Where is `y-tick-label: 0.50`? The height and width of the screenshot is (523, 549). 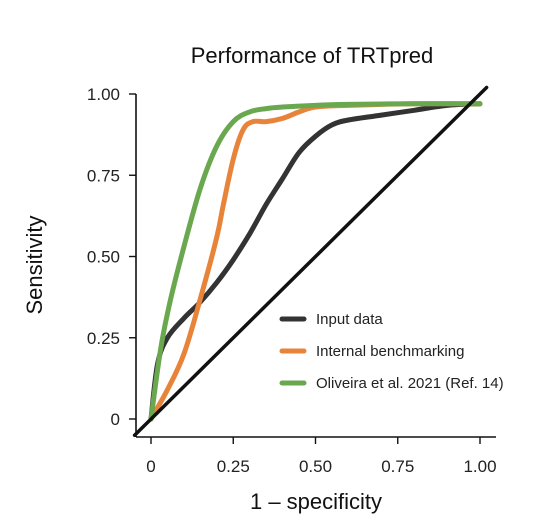 y-tick-label: 0.50 is located at coordinates (103, 257).